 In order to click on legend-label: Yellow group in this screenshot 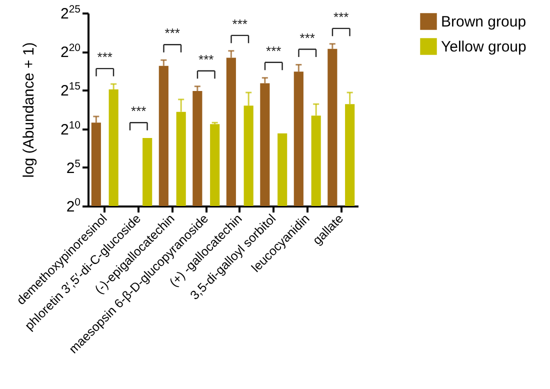, I will do `click(483, 47)`.